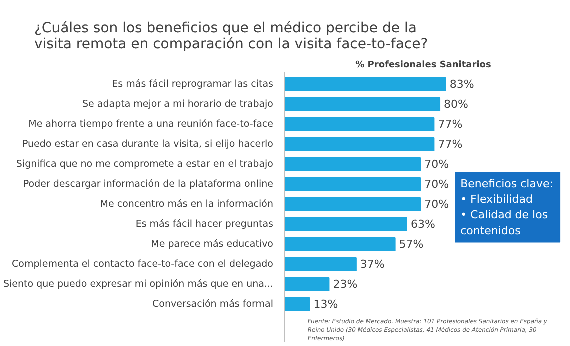 This screenshot has height=346, width=570. I want to click on chart-title: ¿Cuáles son los beneficios que el médico percibe de la visita remota en comparación con la visita face-to-face?, so click(231, 36).